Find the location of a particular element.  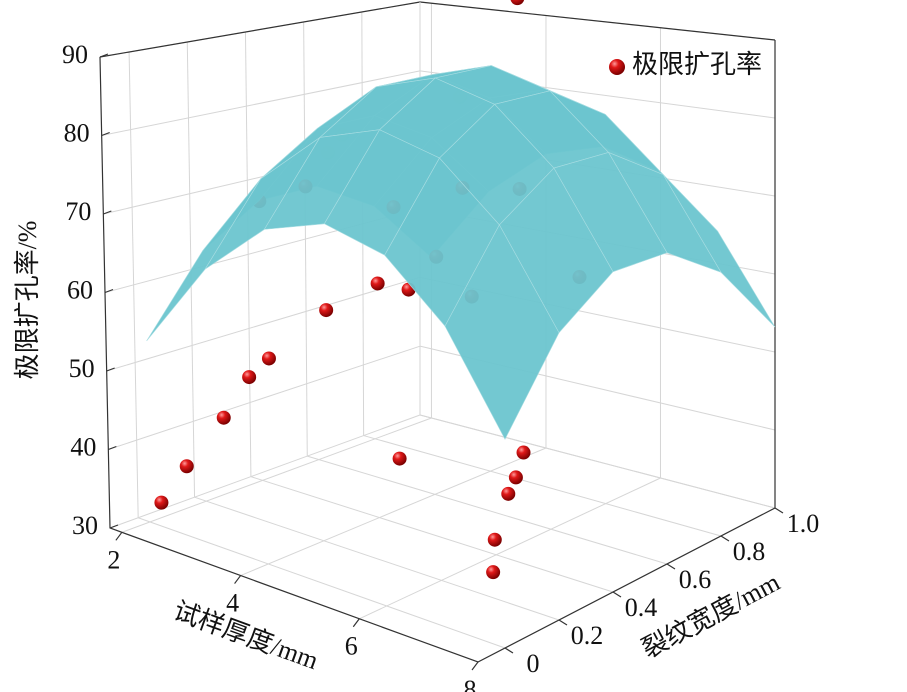

z-tick-label: 70 is located at coordinates (78, 211).